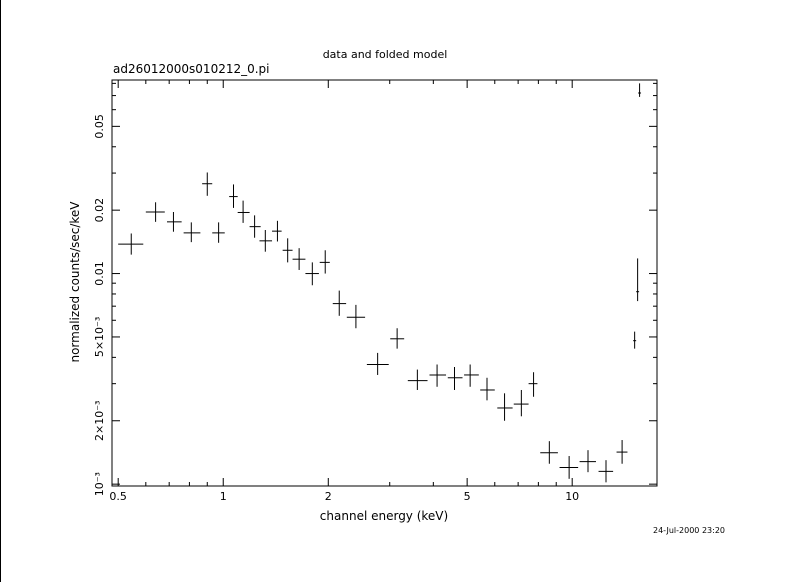  What do you see at coordinates (191, 69) in the screenshot?
I see `chart-subtitle: ad26012000s010212_0.pi` at bounding box center [191, 69].